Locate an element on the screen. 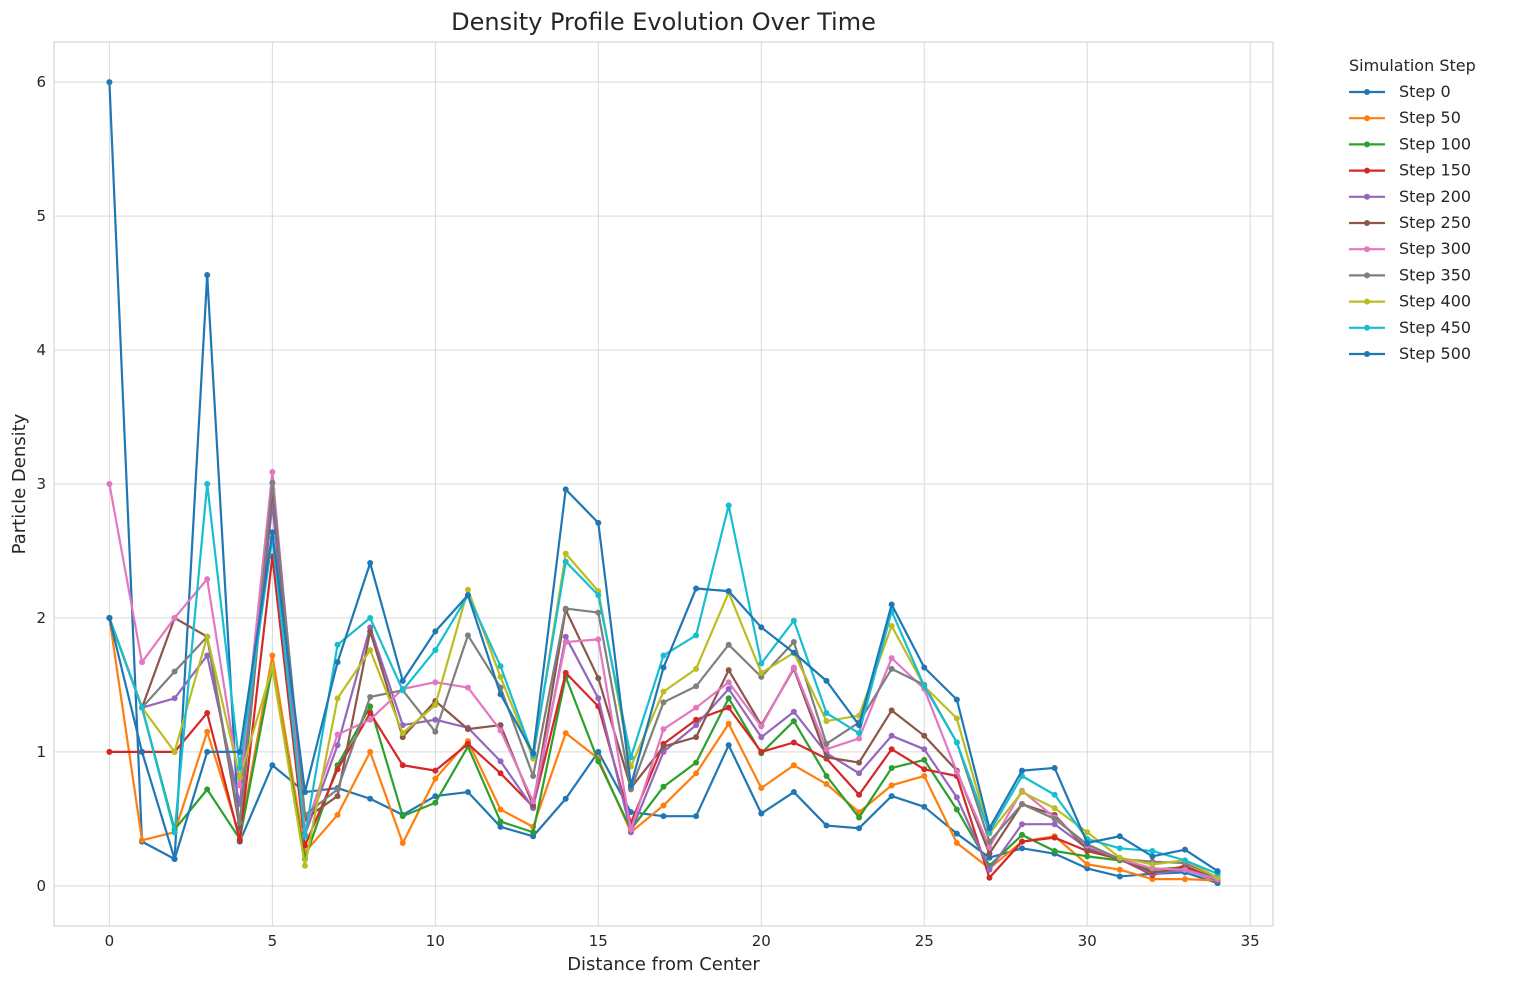  x-tick-label: 15 is located at coordinates (598, 941).